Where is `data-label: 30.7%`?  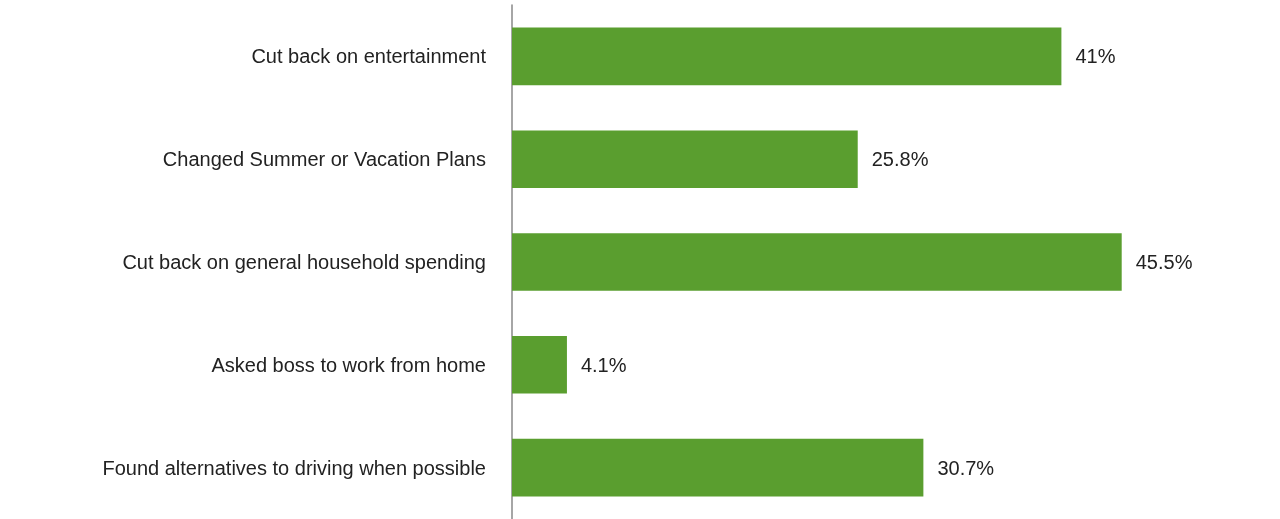
data-label: 30.7% is located at coordinates (966, 467).